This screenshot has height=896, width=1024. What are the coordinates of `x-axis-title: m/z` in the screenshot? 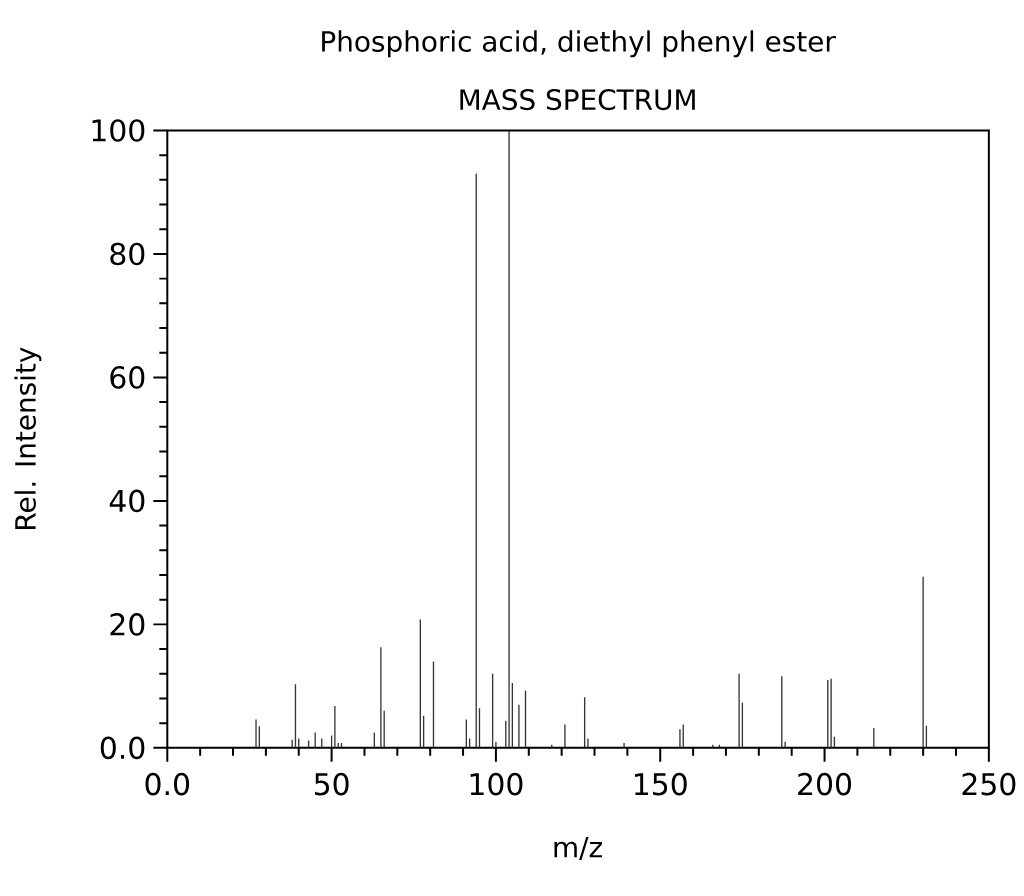 It's located at (578, 848).